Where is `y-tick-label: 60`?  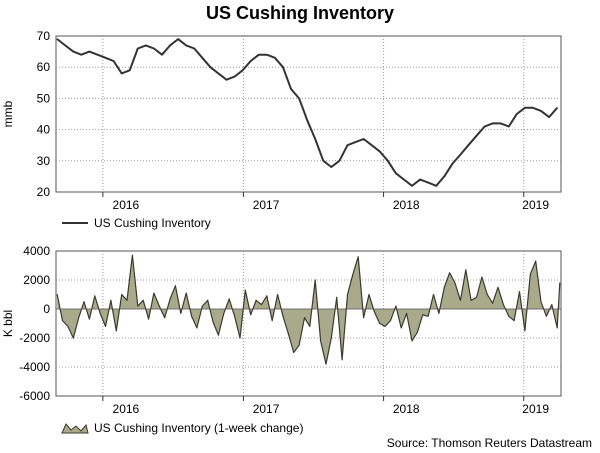
y-tick-label: 60 is located at coordinates (44, 67).